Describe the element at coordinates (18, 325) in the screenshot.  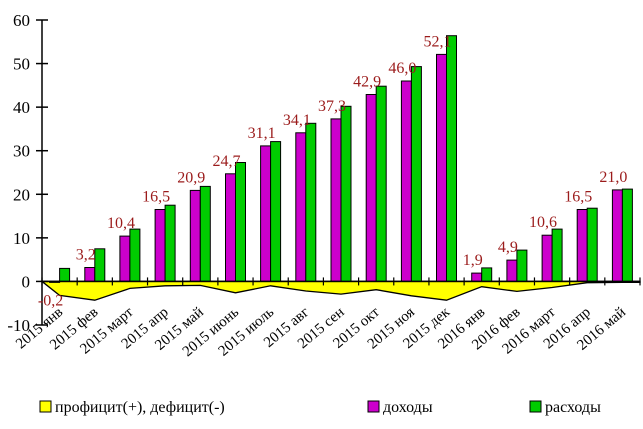
I see `y-tick-label: -10` at that location.